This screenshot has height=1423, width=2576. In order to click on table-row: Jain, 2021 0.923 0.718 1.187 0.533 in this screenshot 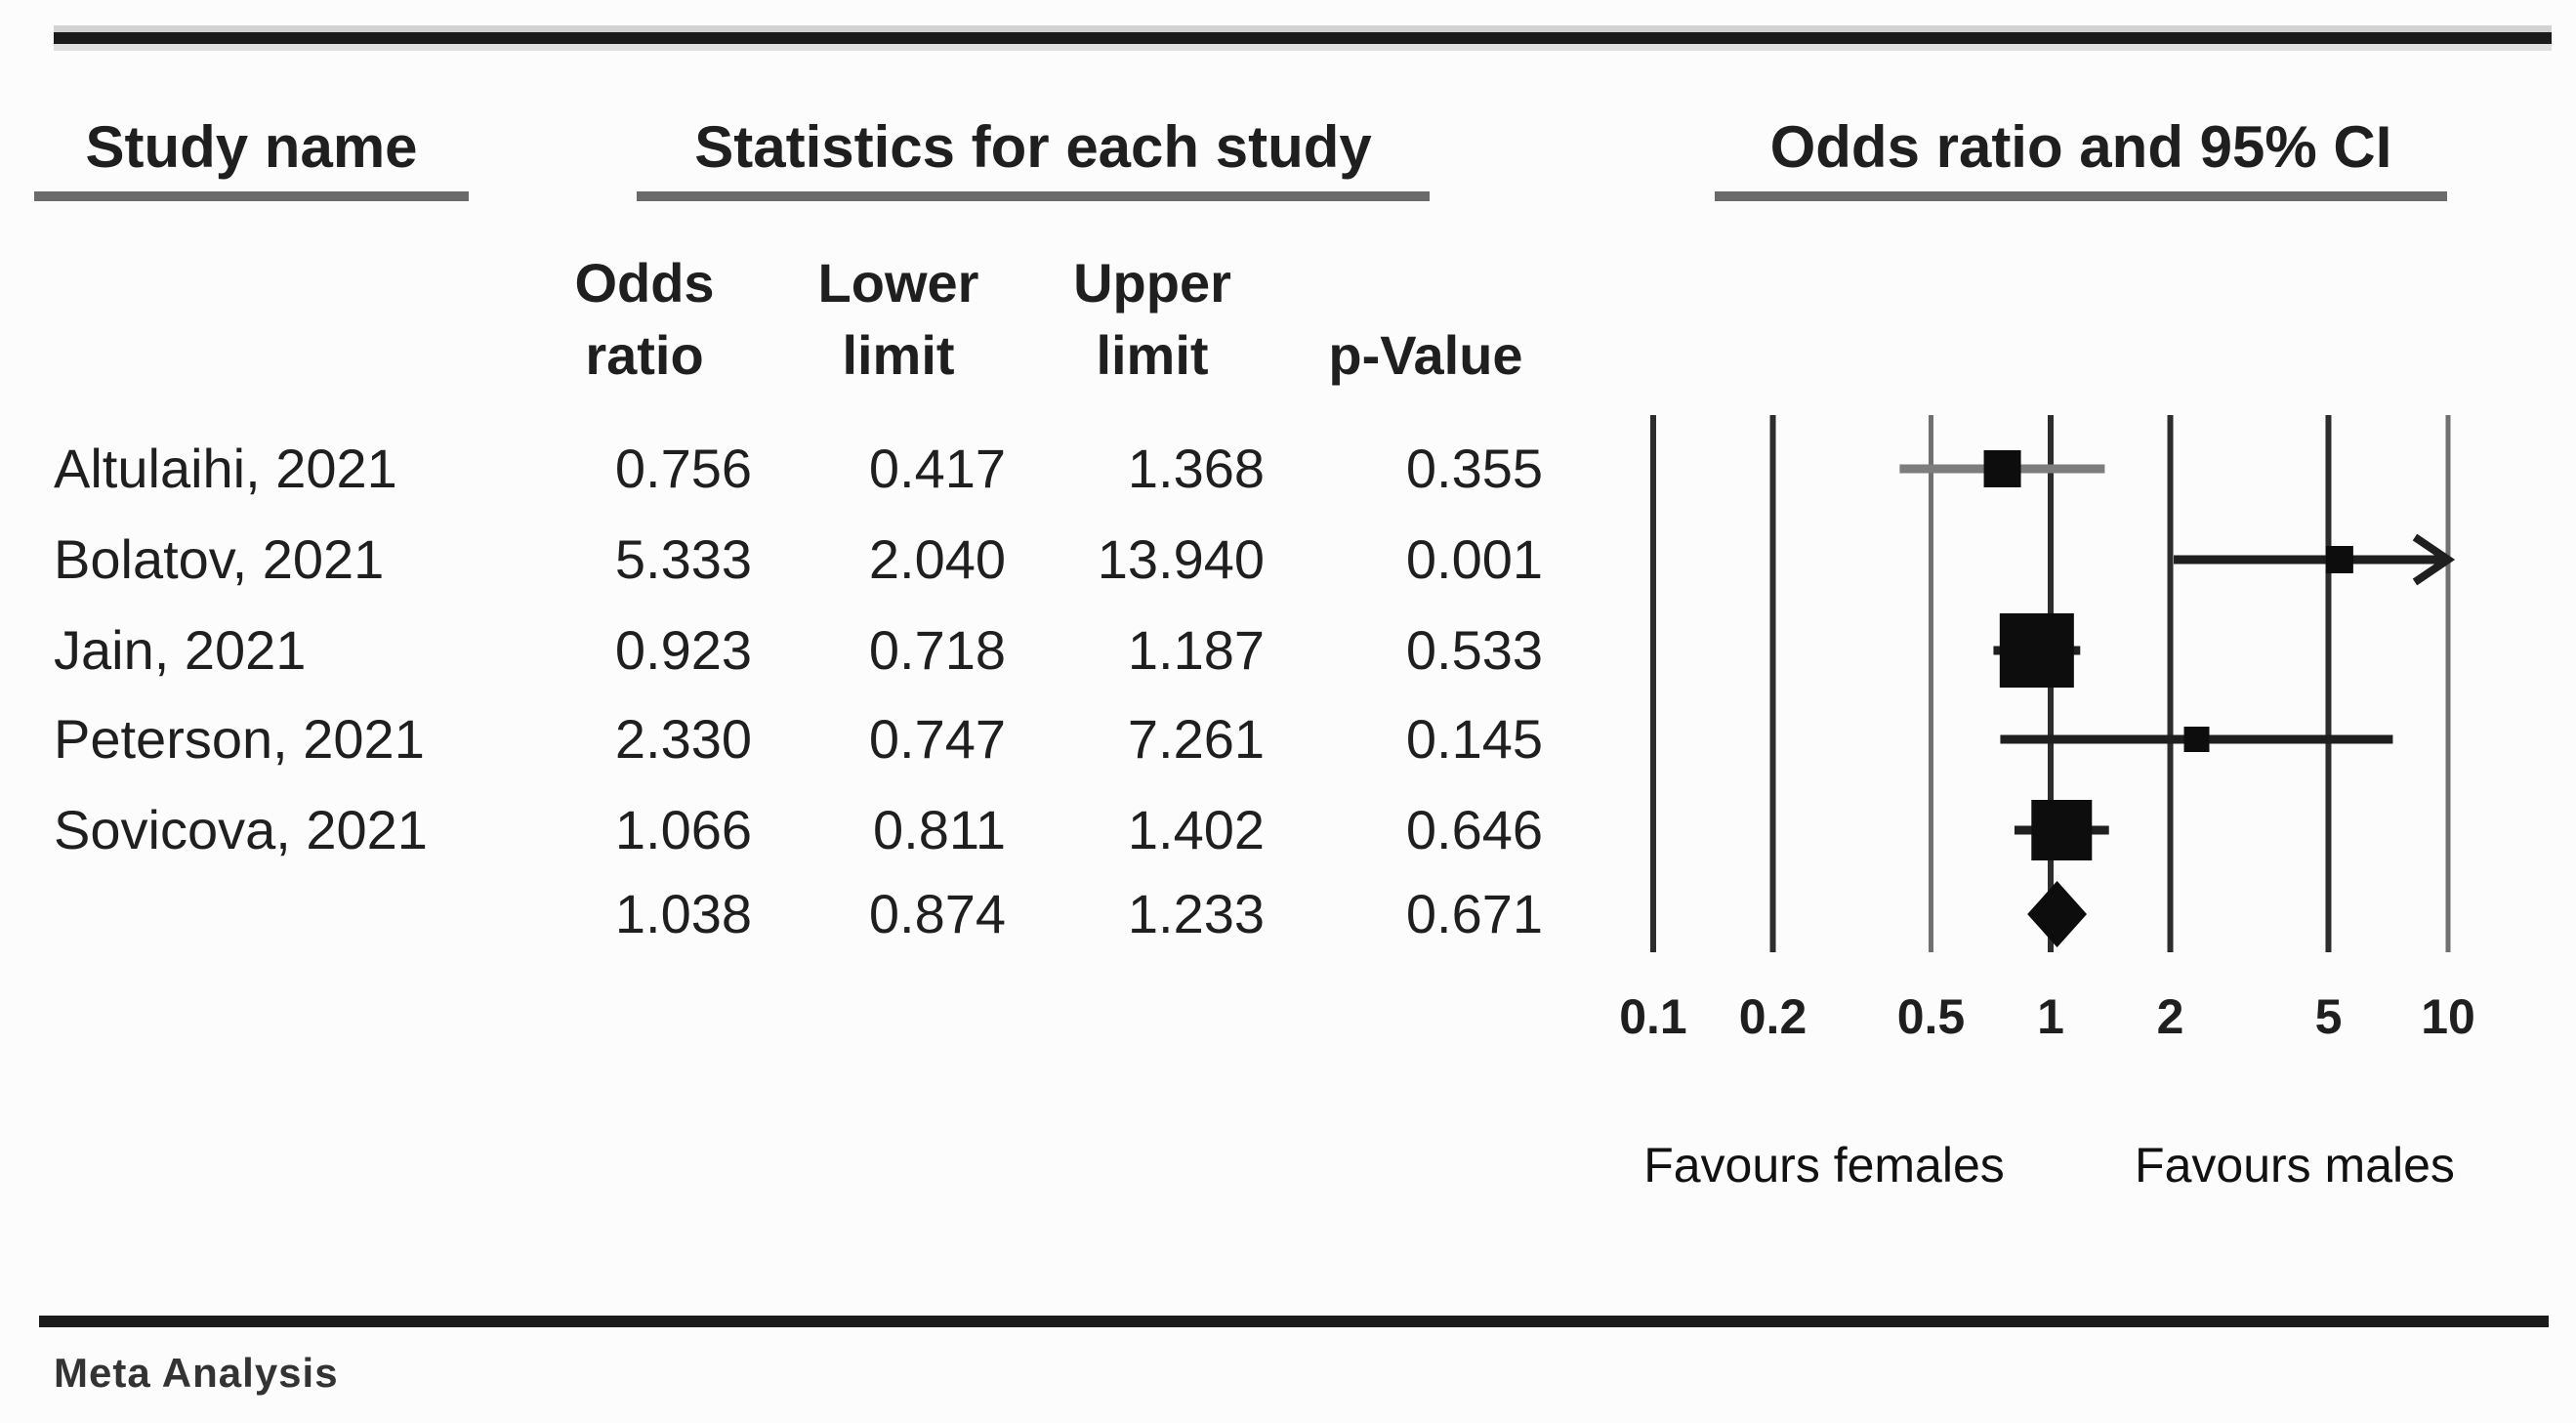, I will do `click(781, 650)`.